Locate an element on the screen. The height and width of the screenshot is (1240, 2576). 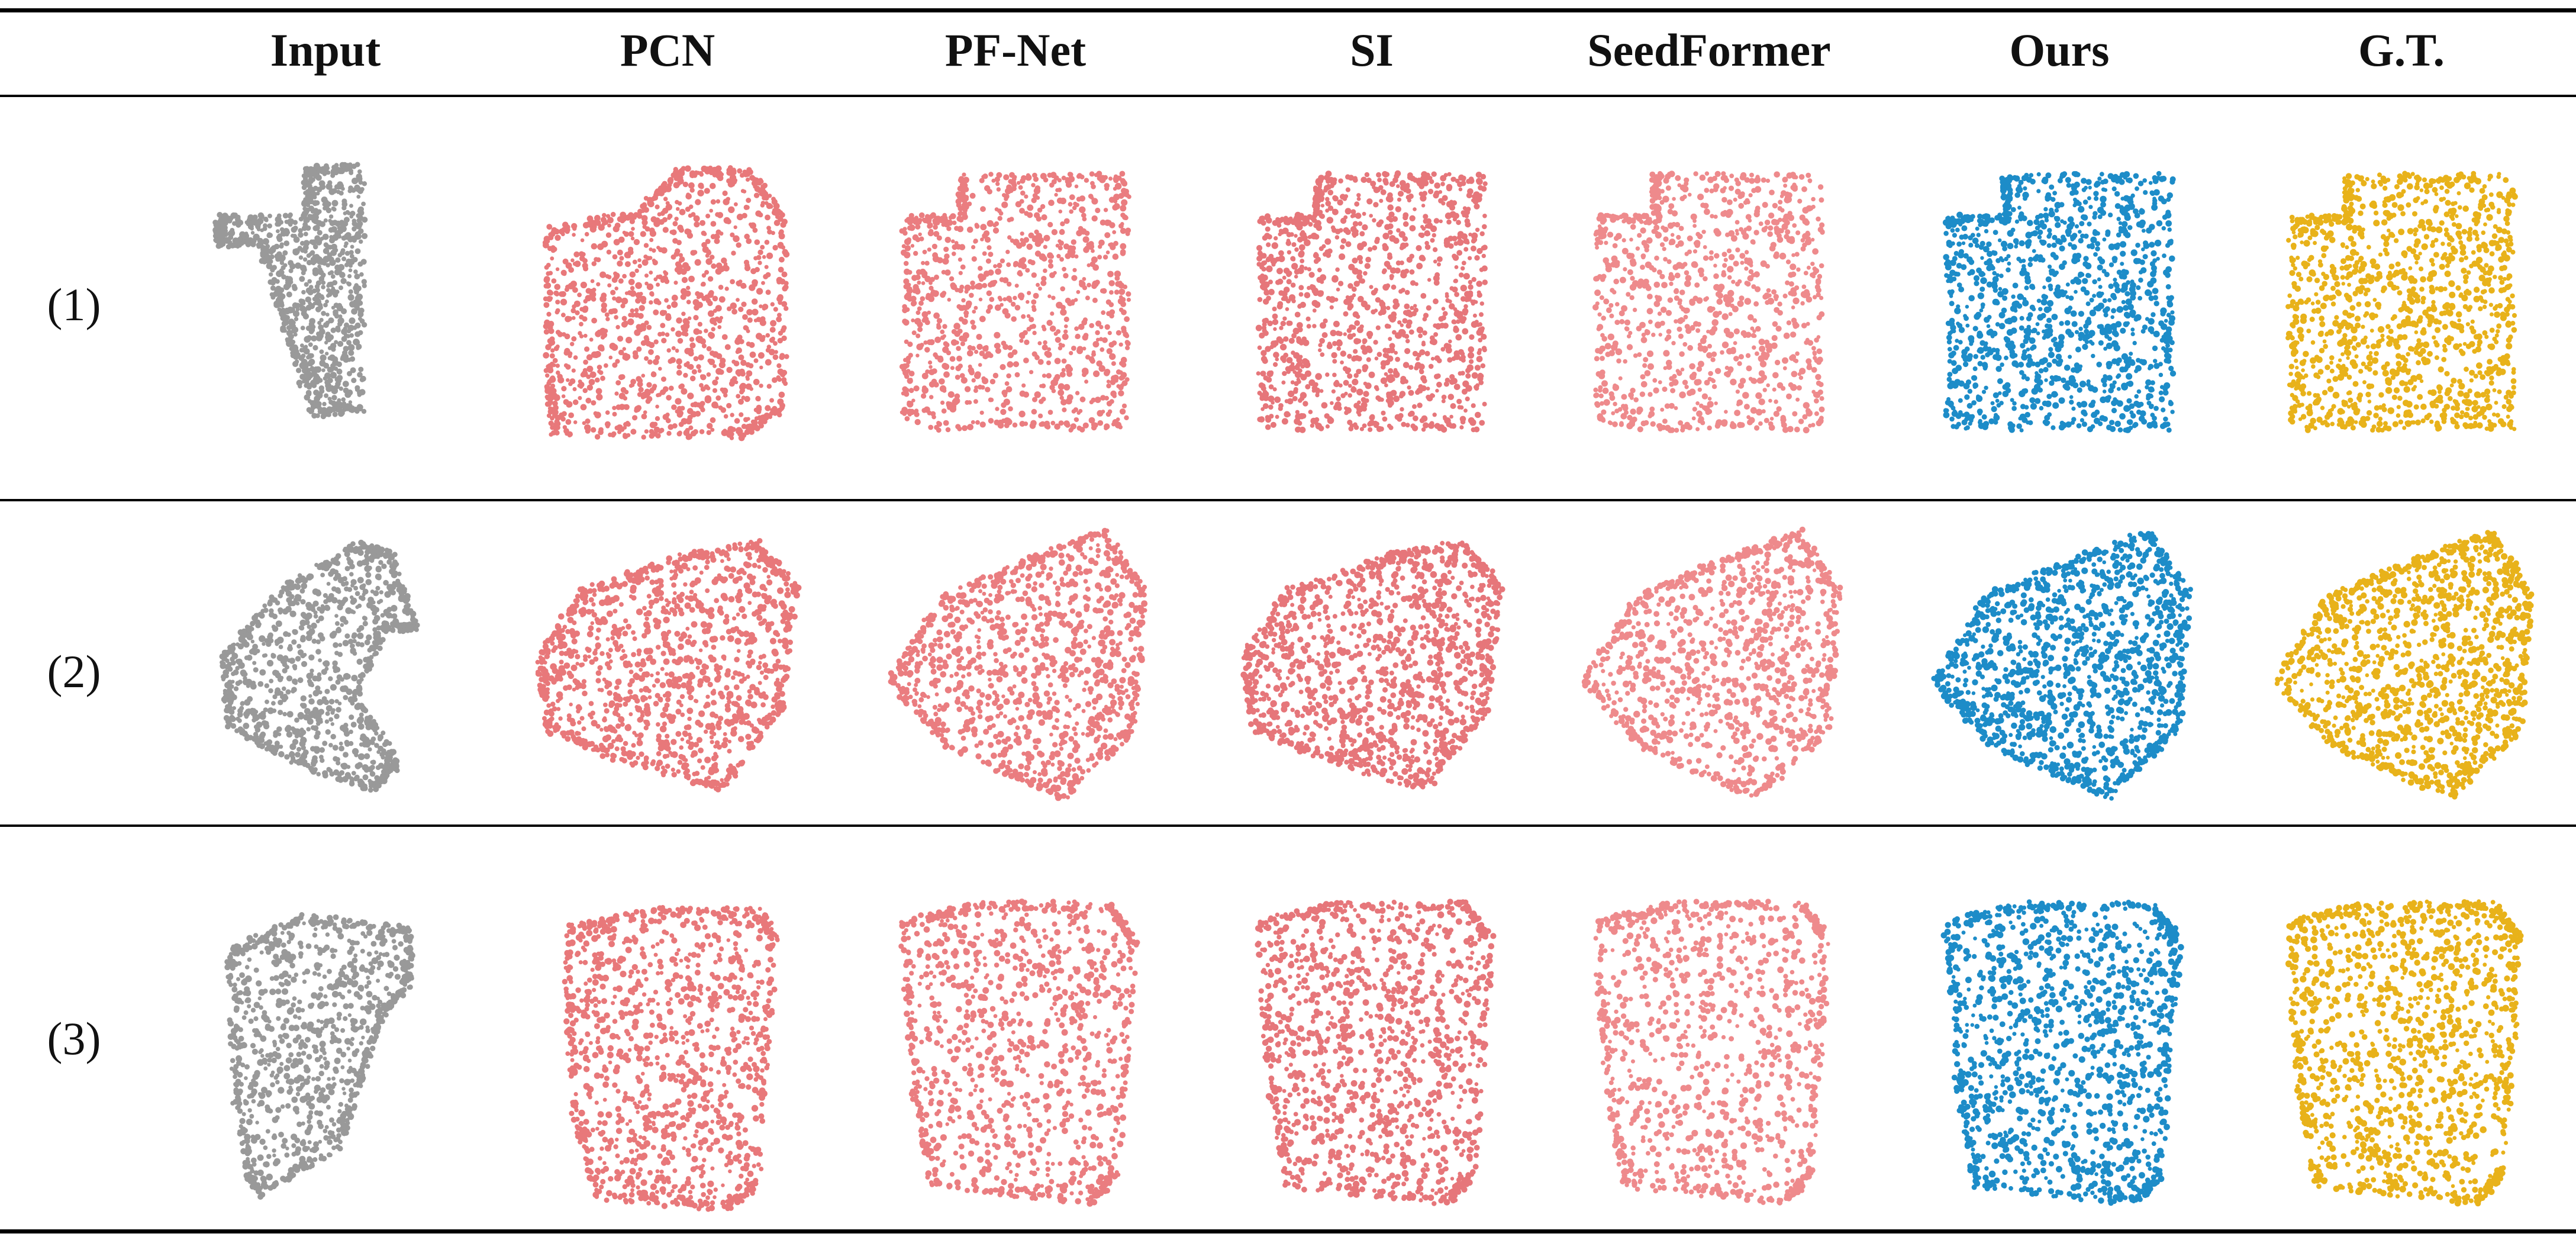
row-label-3: (3) is located at coordinates (74, 1038).